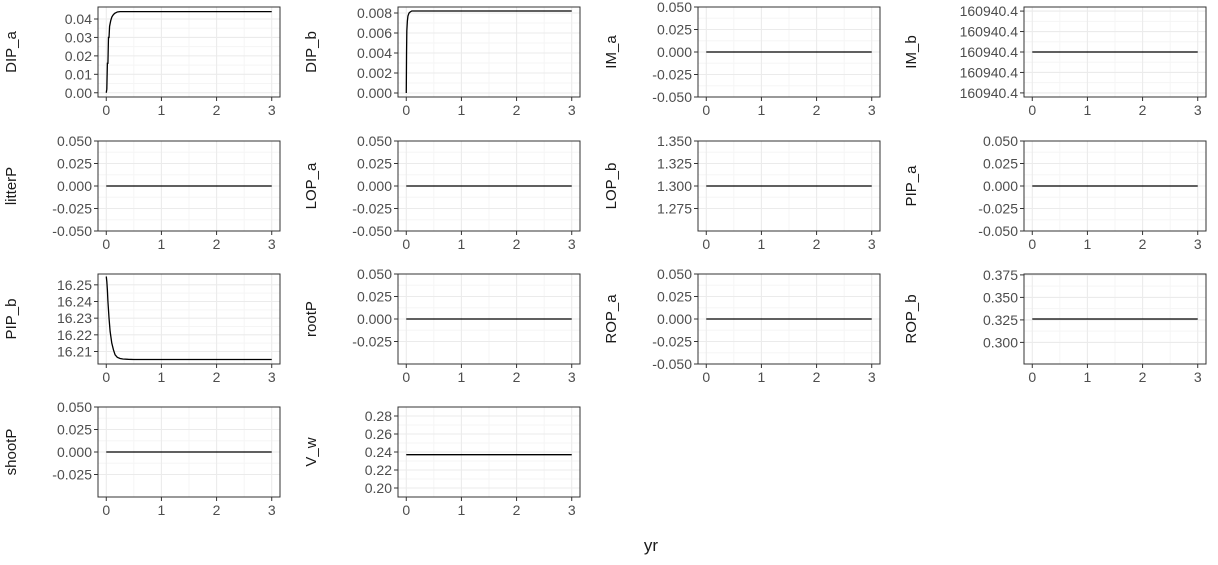 This screenshot has width=1218, height=565. I want to click on panel-lop-b: 0 1 2 3 1.275 1.300 1.325 1.350 LOP_b, so click(742, 192).